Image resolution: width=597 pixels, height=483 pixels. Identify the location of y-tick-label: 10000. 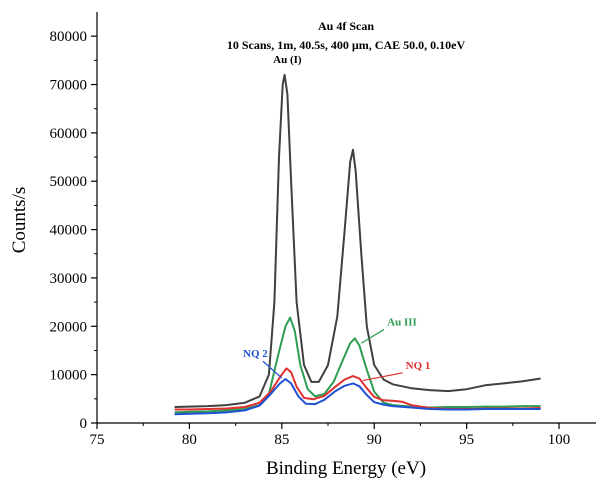
(69, 376).